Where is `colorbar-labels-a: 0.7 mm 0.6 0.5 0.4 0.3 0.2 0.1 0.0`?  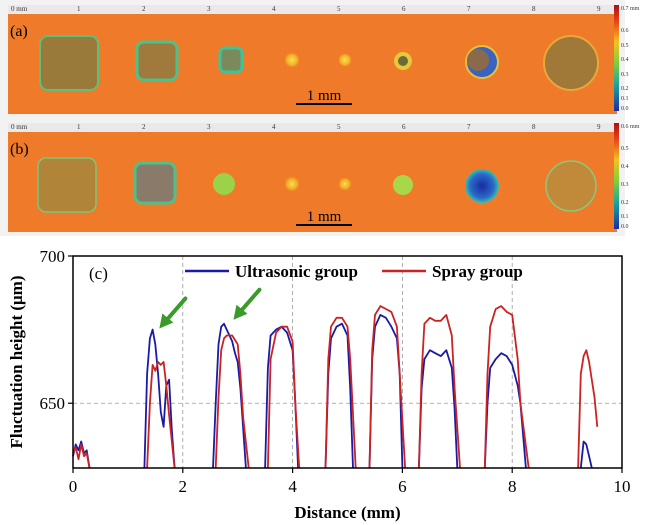
colorbar-labels-a: 0.7 mm 0.6 0.5 0.4 0.3 0.2 0.1 0.0 is located at coordinates (630, 59).